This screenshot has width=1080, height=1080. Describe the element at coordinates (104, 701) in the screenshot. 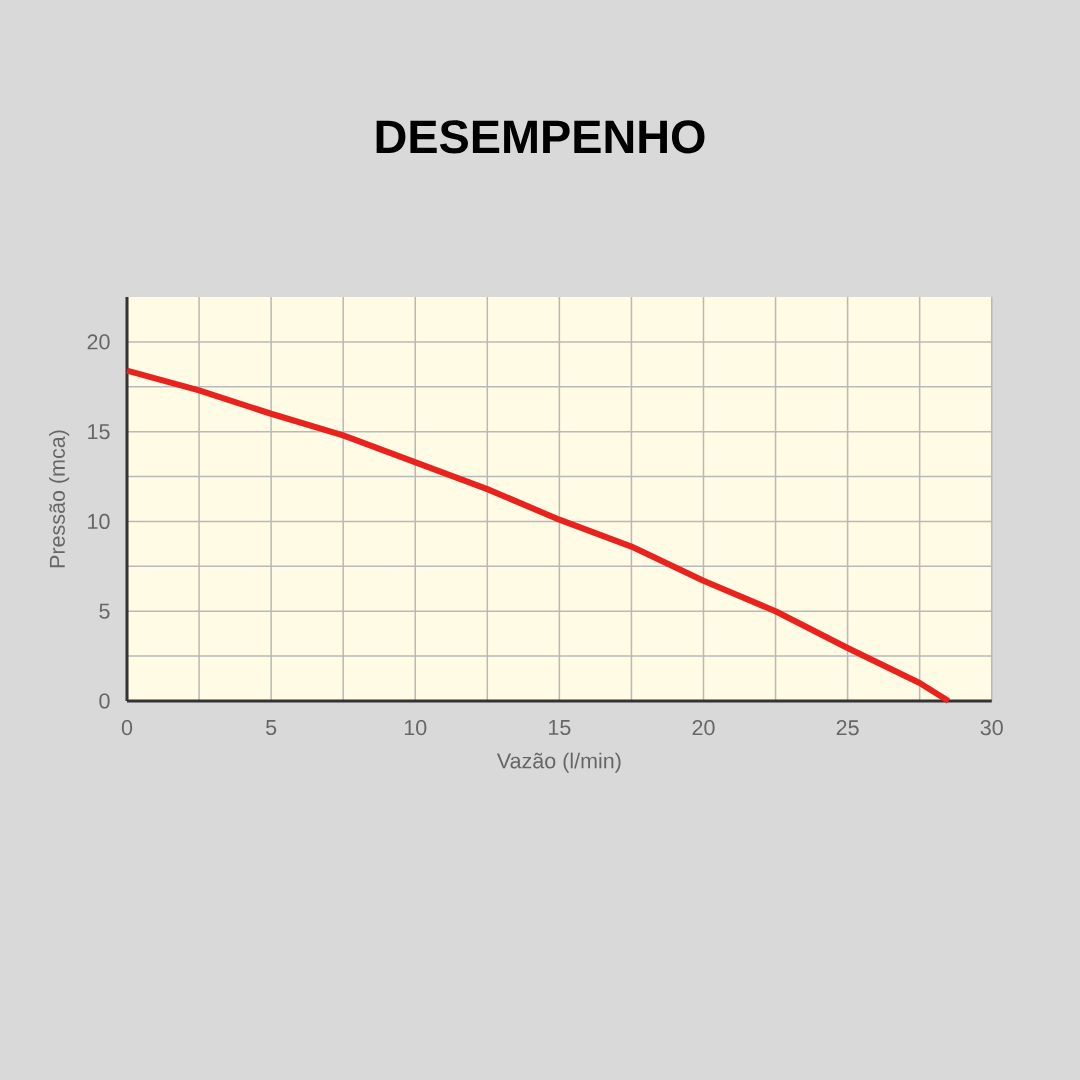

I see `y-tick-label: 0` at that location.